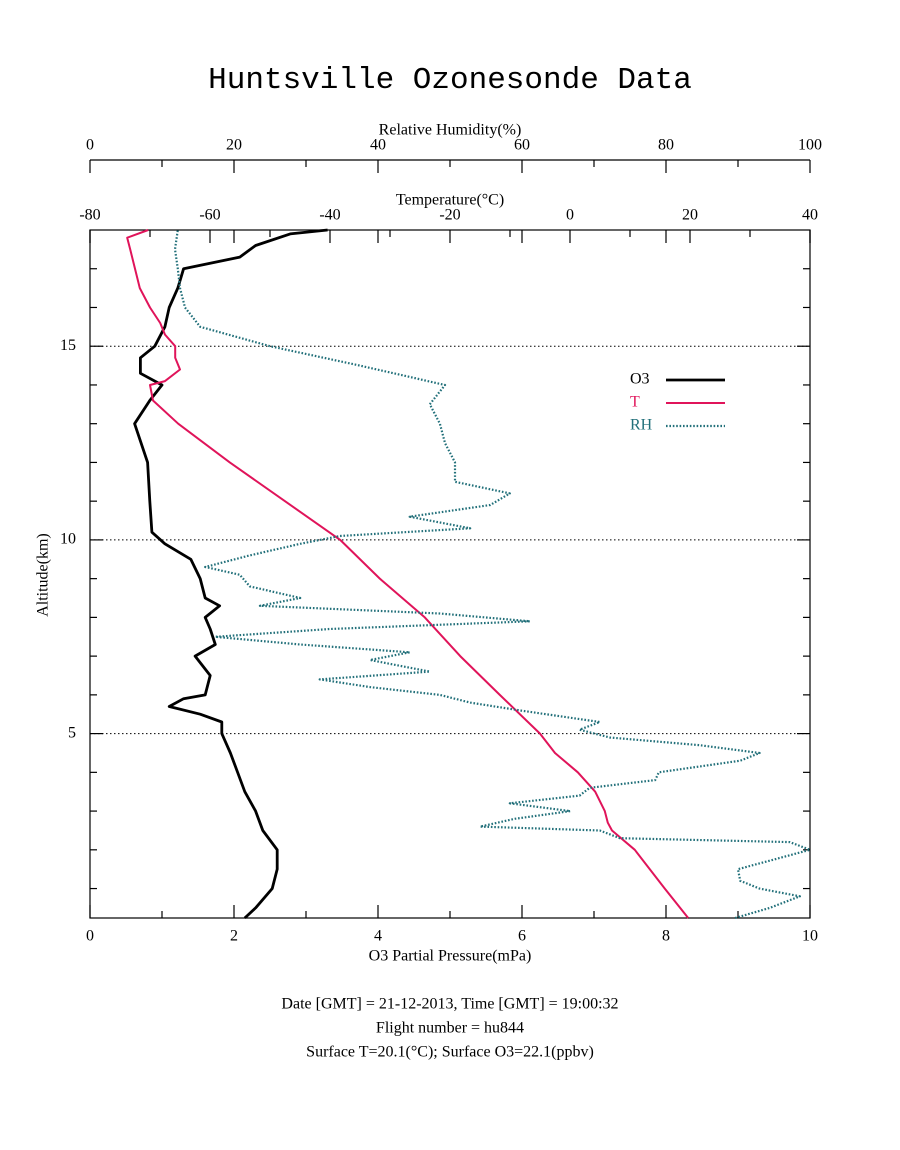  What do you see at coordinates (329, 215) in the screenshot?
I see `x2-tick-label: -40` at bounding box center [329, 215].